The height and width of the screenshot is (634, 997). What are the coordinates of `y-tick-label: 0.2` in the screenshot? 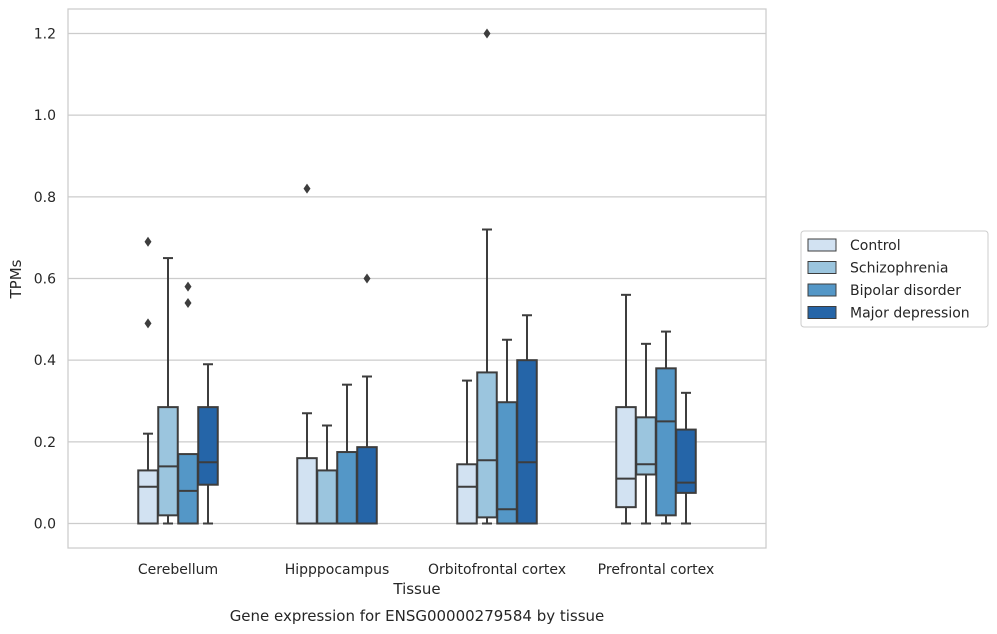 It's located at (45, 443).